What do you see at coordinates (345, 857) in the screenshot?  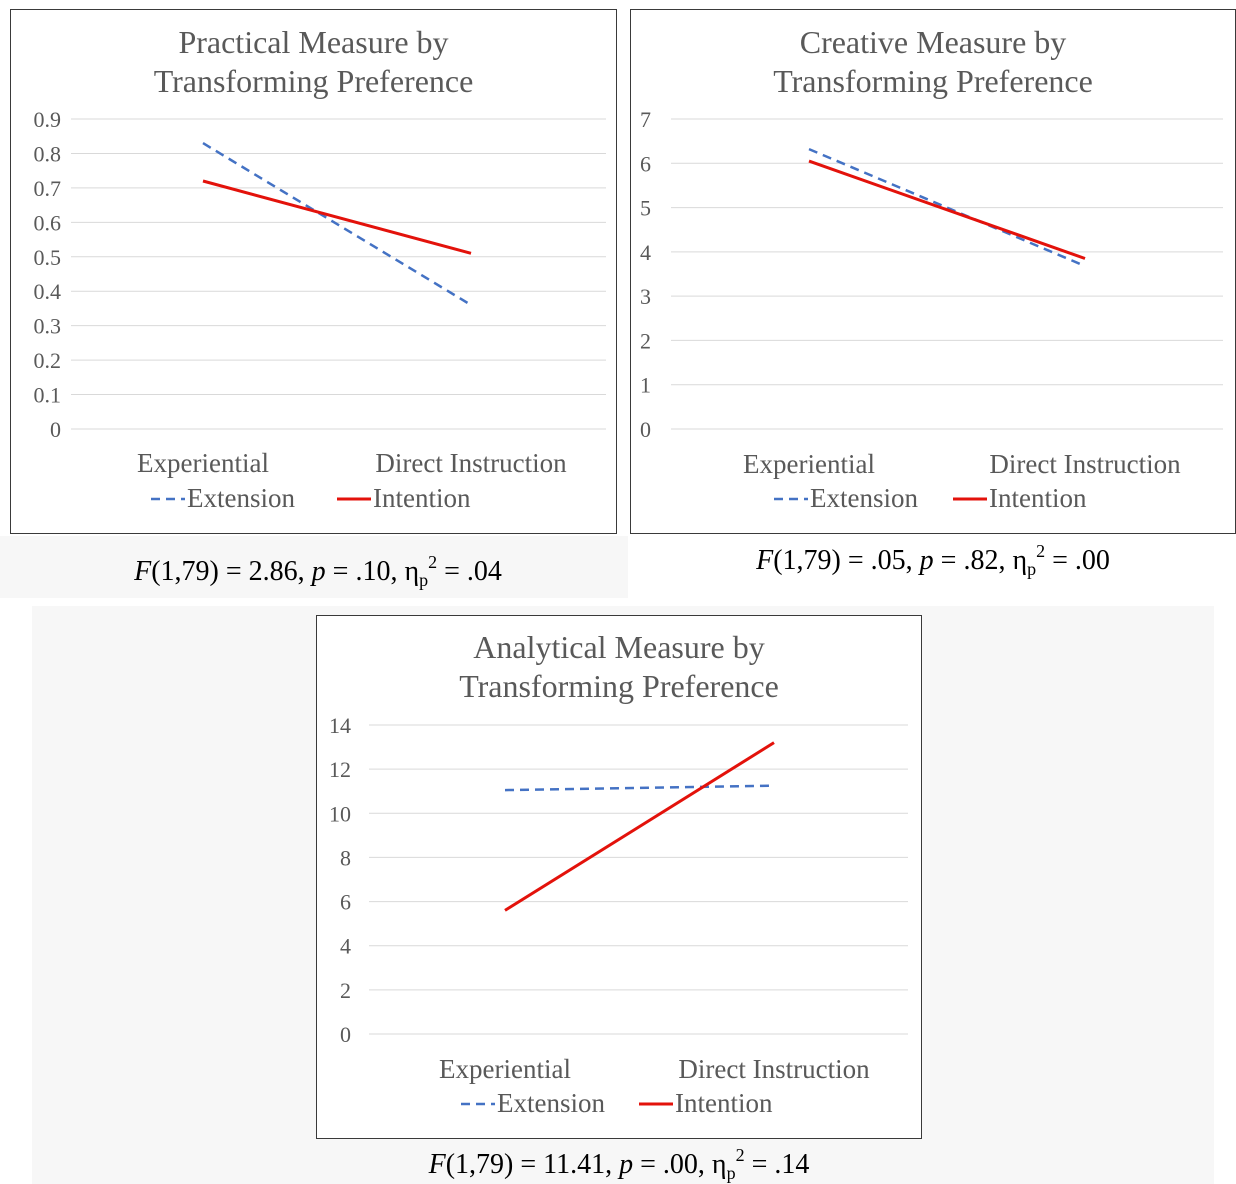 I see `y-tick-label: 8` at bounding box center [345, 857].